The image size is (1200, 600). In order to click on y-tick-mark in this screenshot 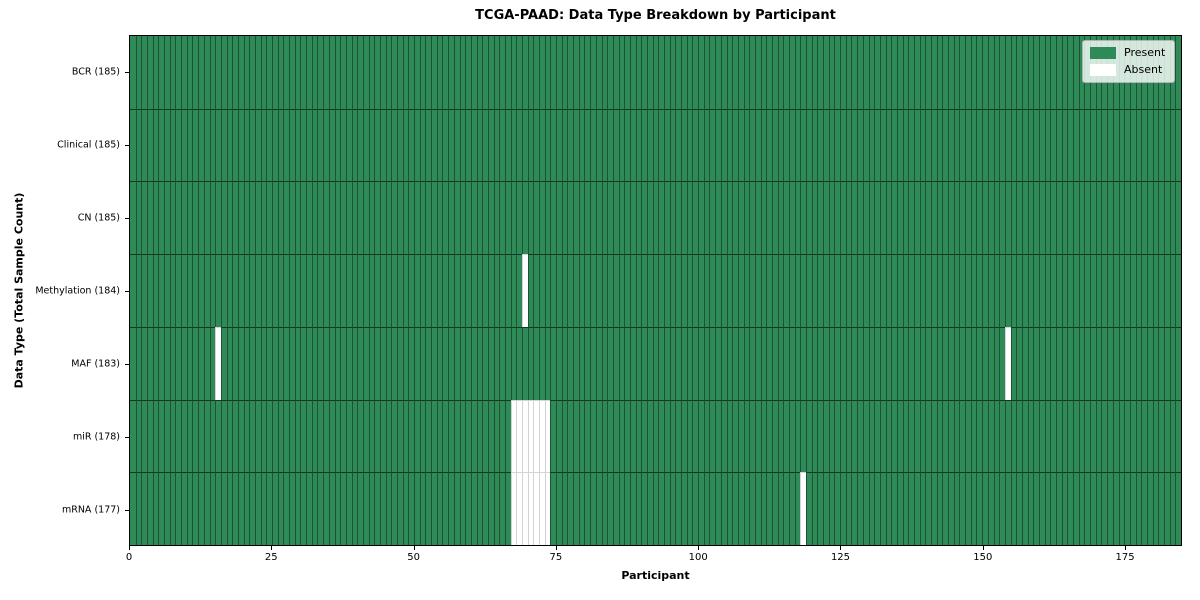, I will do `click(127, 510)`.